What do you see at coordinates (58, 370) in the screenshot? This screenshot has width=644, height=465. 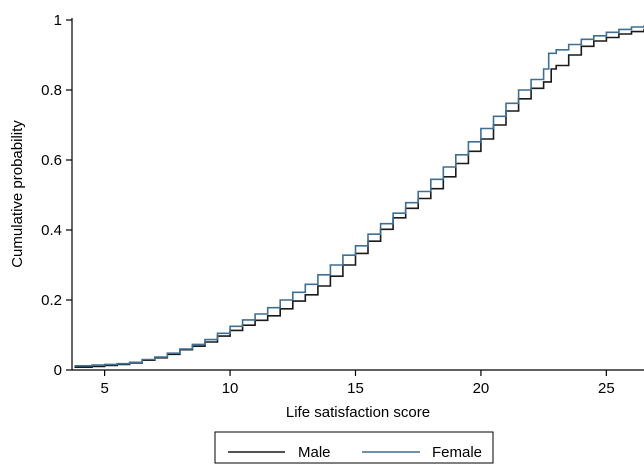 I see `y-tick-label: 0` at bounding box center [58, 370].